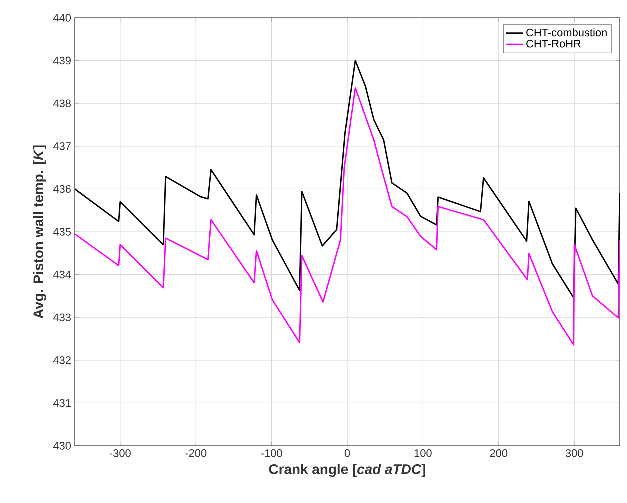 This screenshot has height=503, width=627. Describe the element at coordinates (120, 454) in the screenshot. I see `x-tick-label: -300` at that location.